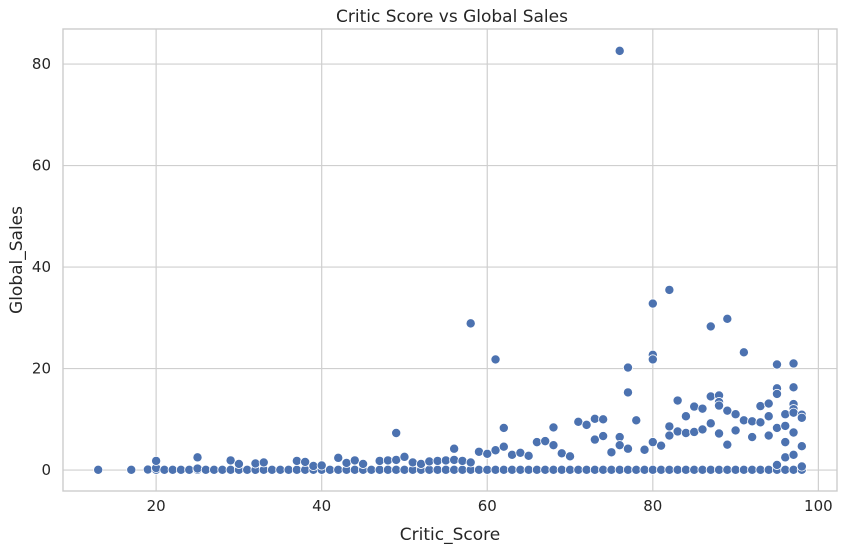  I want to click on x-tick-label: 40, so click(321, 506).